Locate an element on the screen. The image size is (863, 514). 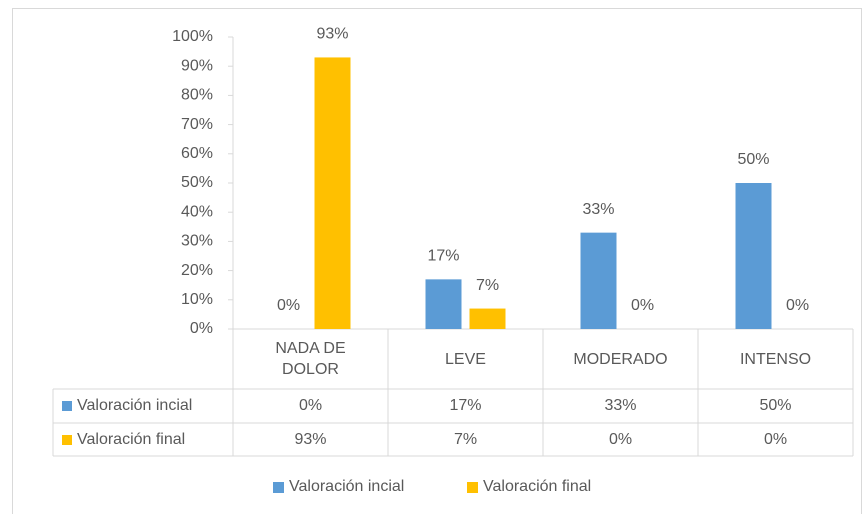
table-cell: 93% is located at coordinates (310, 439).